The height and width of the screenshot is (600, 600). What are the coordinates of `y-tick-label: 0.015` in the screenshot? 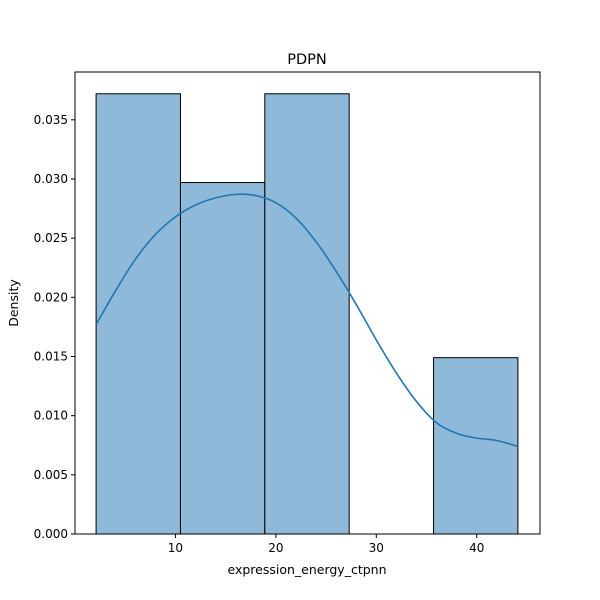 It's located at (51, 356).